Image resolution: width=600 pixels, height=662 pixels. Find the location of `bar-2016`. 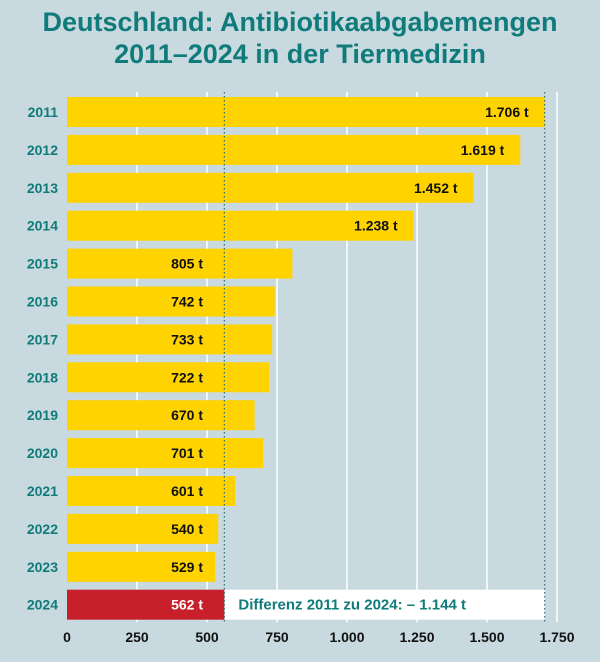

bar-2016 is located at coordinates (171, 301).